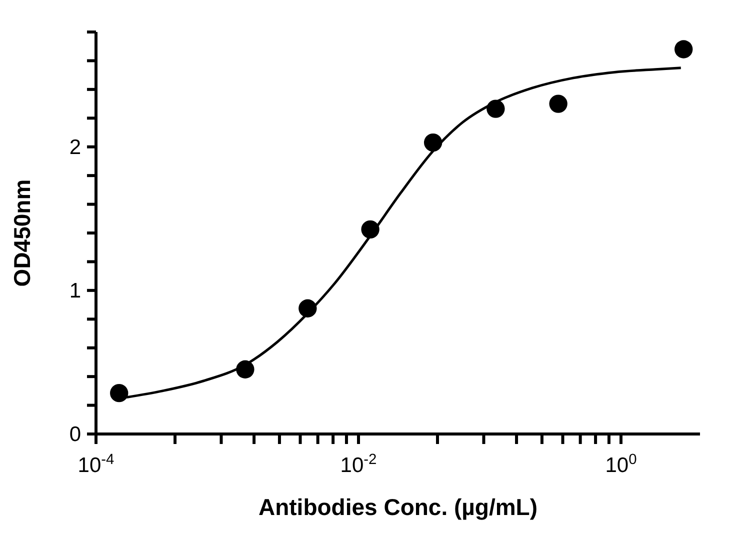 This screenshot has height=551, width=734. I want to click on x-tick-label: 10$^{-2}$, so click(358, 464).